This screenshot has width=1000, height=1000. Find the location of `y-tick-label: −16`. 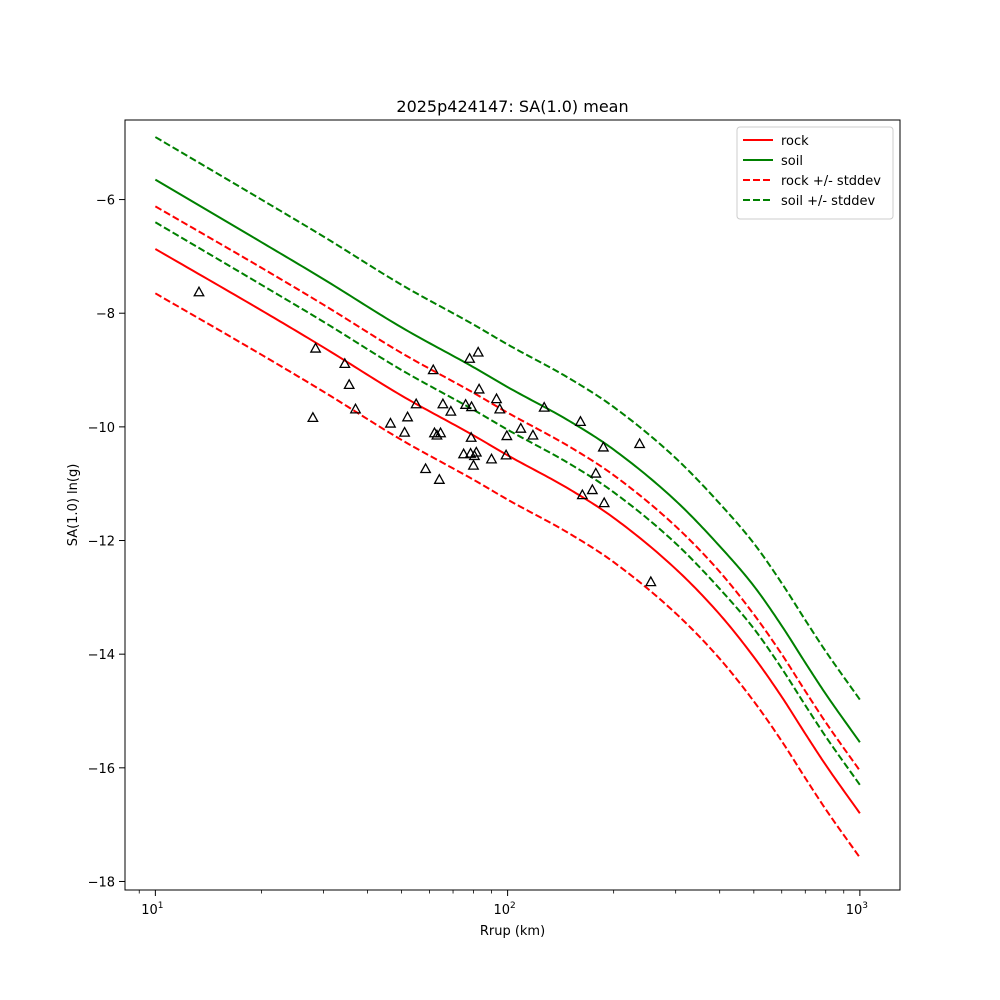

y-tick-label: −16 is located at coordinates (101, 769).